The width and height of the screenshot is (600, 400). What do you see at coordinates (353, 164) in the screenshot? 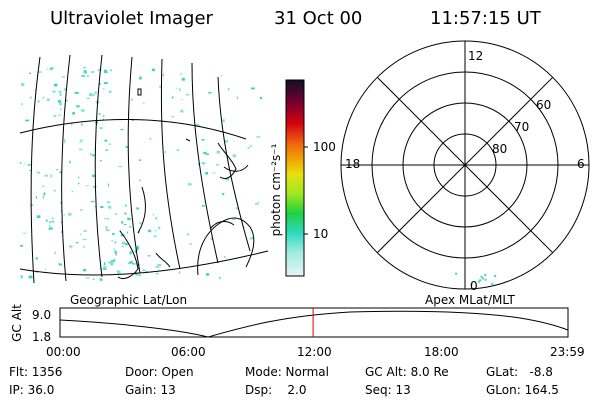
I see `mlt-label-18: 18` at bounding box center [353, 164].